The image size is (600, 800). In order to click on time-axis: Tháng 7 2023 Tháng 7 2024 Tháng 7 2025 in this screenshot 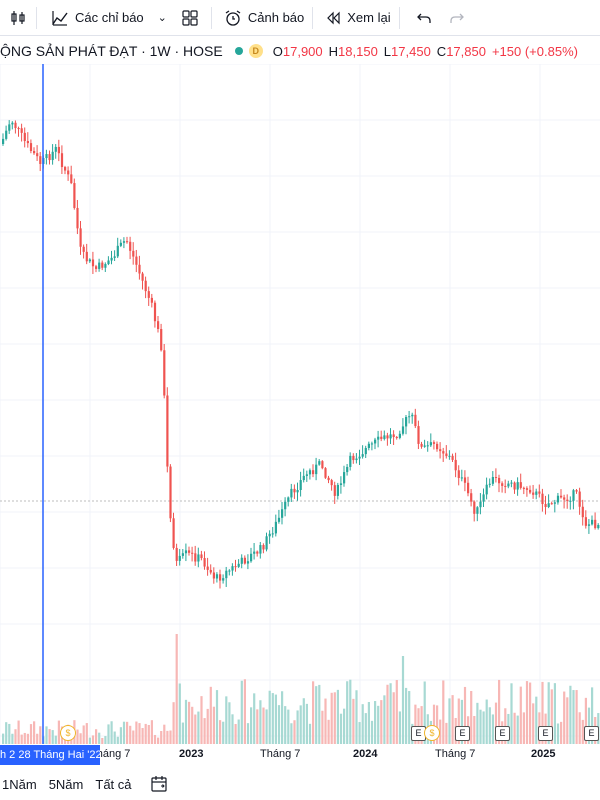, I will do `click(300, 755)`.